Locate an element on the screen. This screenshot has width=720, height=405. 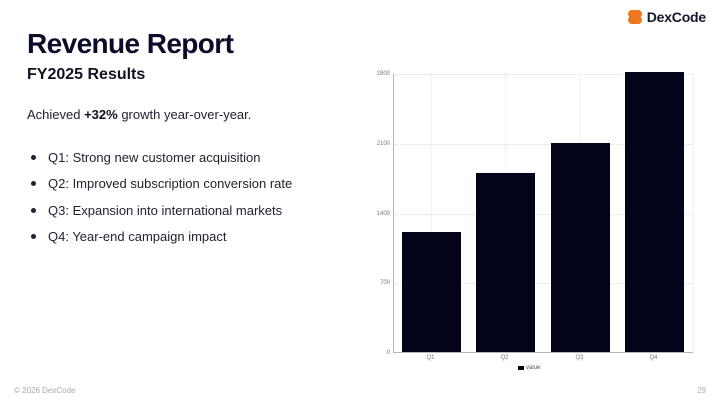
x-tick: Q2 is located at coordinates (504, 358).